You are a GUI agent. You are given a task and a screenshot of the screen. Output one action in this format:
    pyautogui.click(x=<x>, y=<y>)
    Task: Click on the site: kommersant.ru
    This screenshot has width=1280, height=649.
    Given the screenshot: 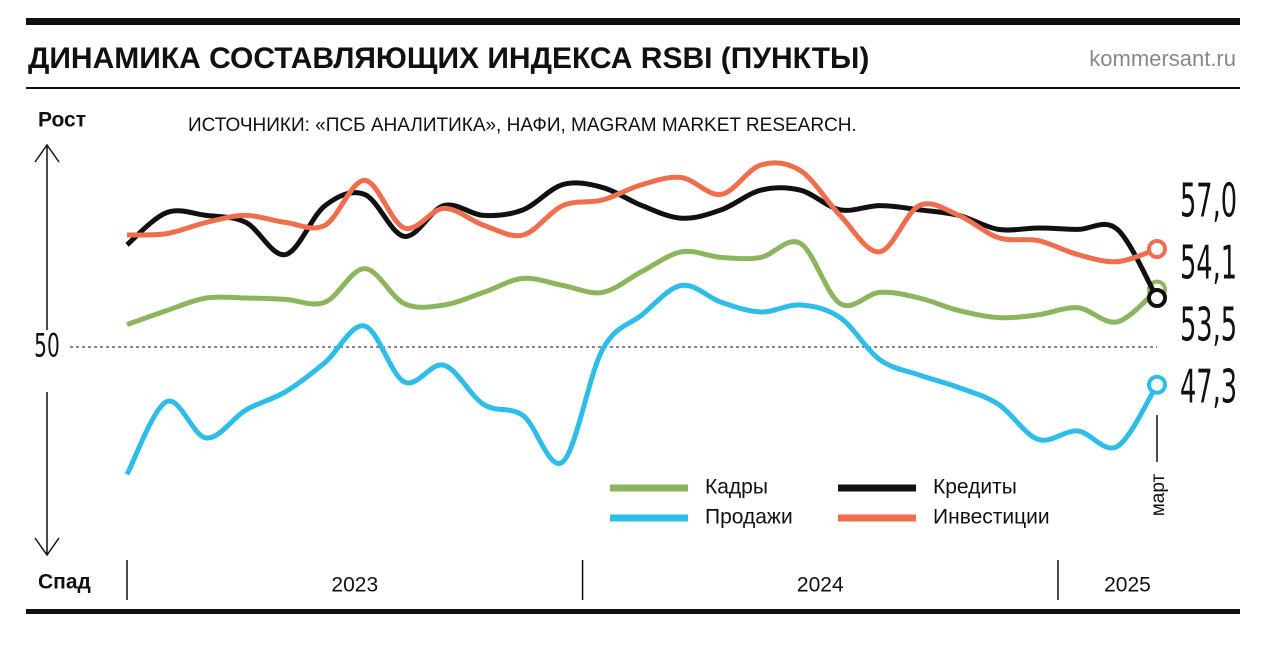 What is the action you would take?
    pyautogui.click(x=1162, y=58)
    